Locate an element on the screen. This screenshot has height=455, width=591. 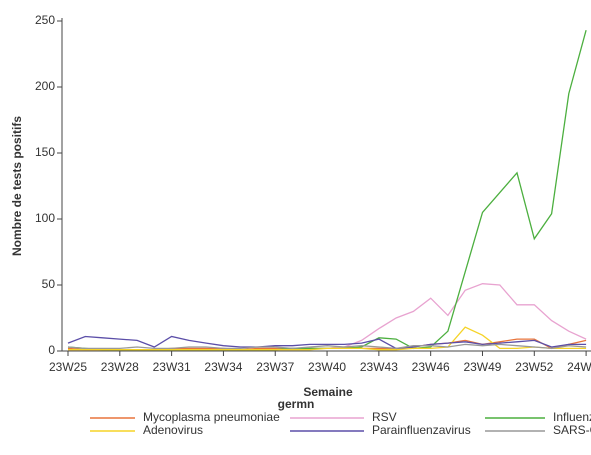
x-tick-label: 23W28 is located at coordinates (120, 367).